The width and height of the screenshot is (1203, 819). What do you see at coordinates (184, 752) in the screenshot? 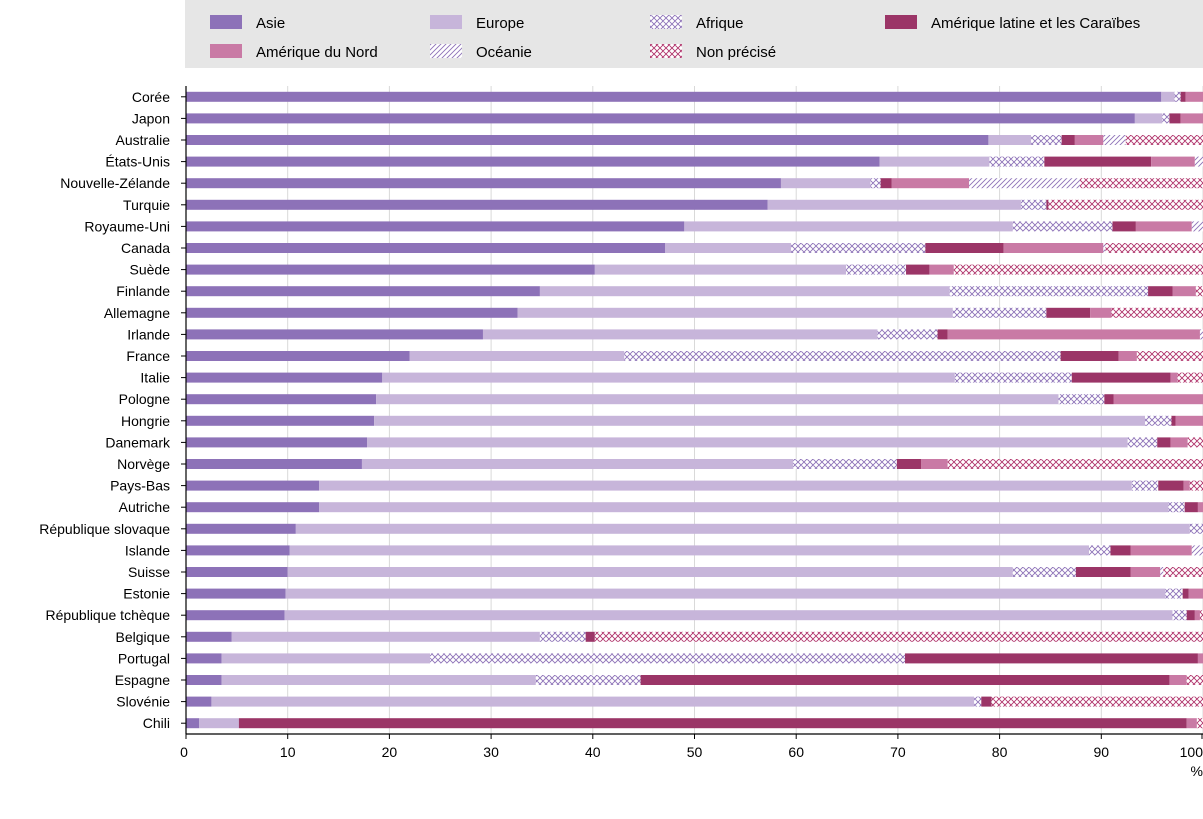
I see `x-tick-label: 0` at bounding box center [184, 752].